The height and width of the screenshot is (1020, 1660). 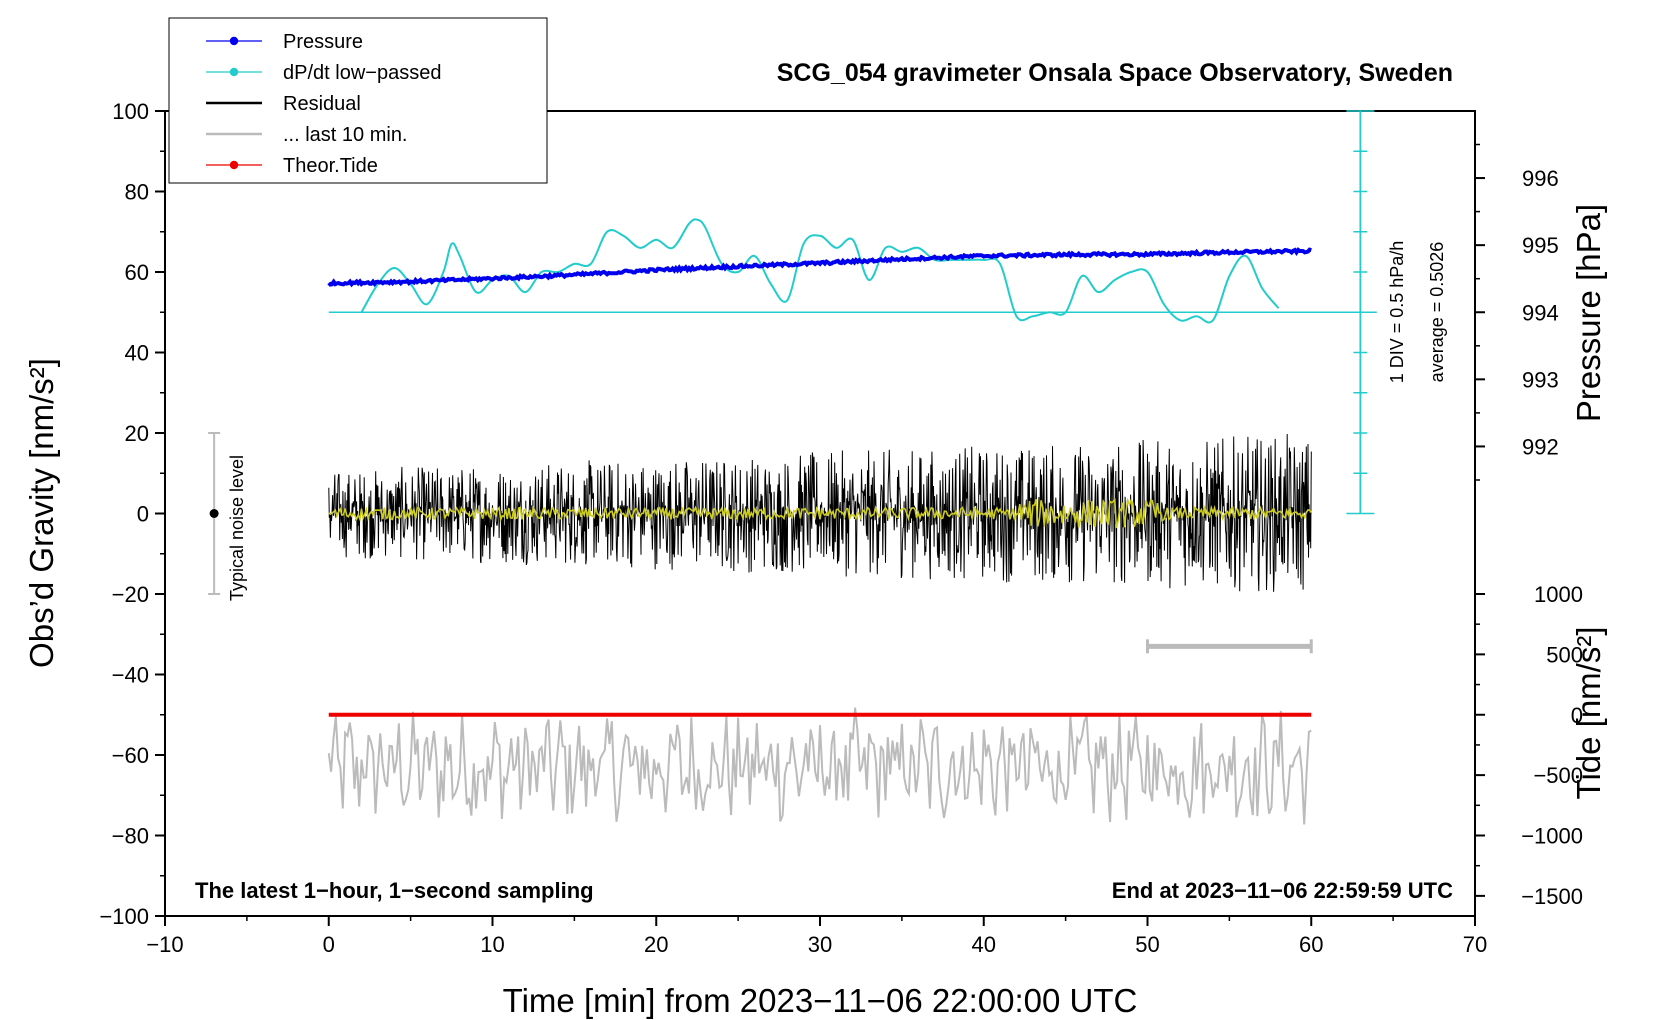 I want to click on residual-line, so click(x=820, y=512).